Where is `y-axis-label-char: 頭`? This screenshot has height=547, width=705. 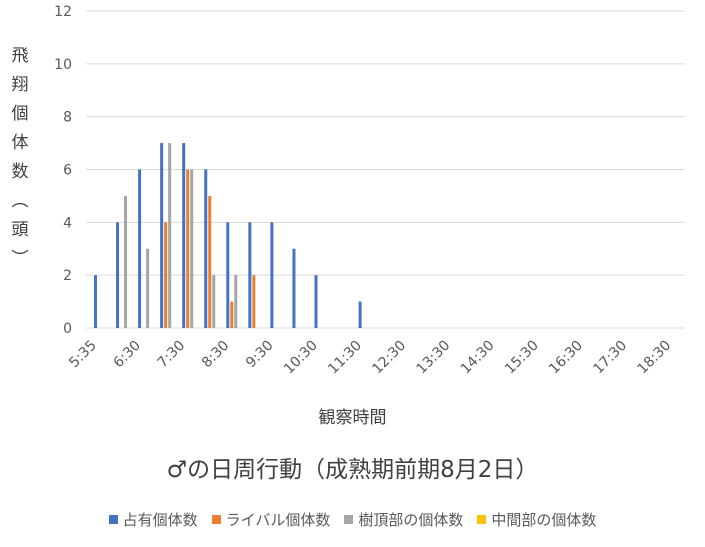
y-axis-label-char: 頭 is located at coordinates (20, 230).